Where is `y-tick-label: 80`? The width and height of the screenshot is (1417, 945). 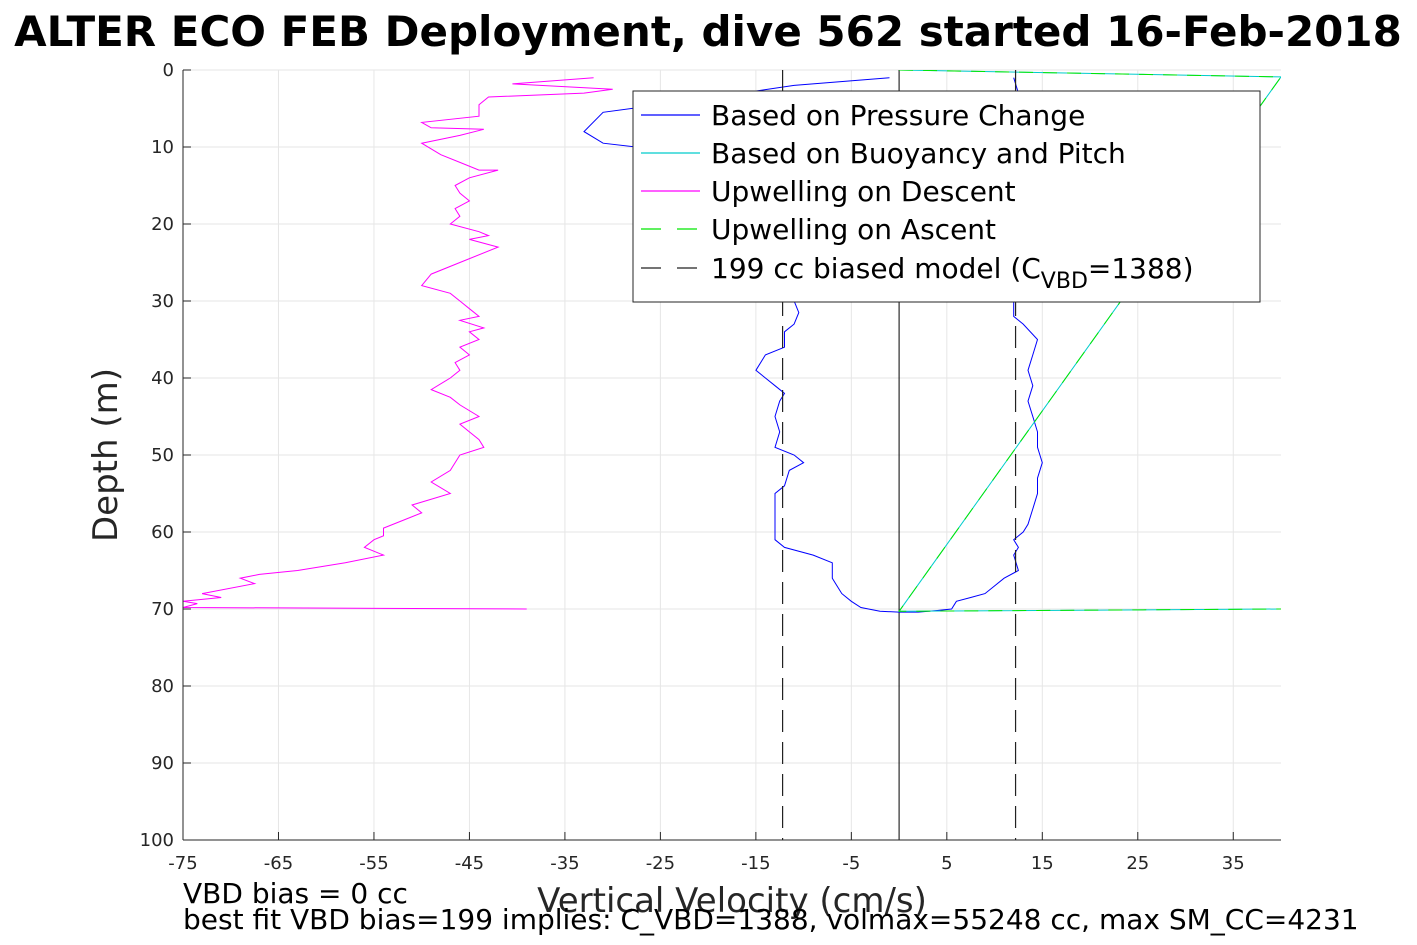 y-tick-label: 80 is located at coordinates (162, 686).